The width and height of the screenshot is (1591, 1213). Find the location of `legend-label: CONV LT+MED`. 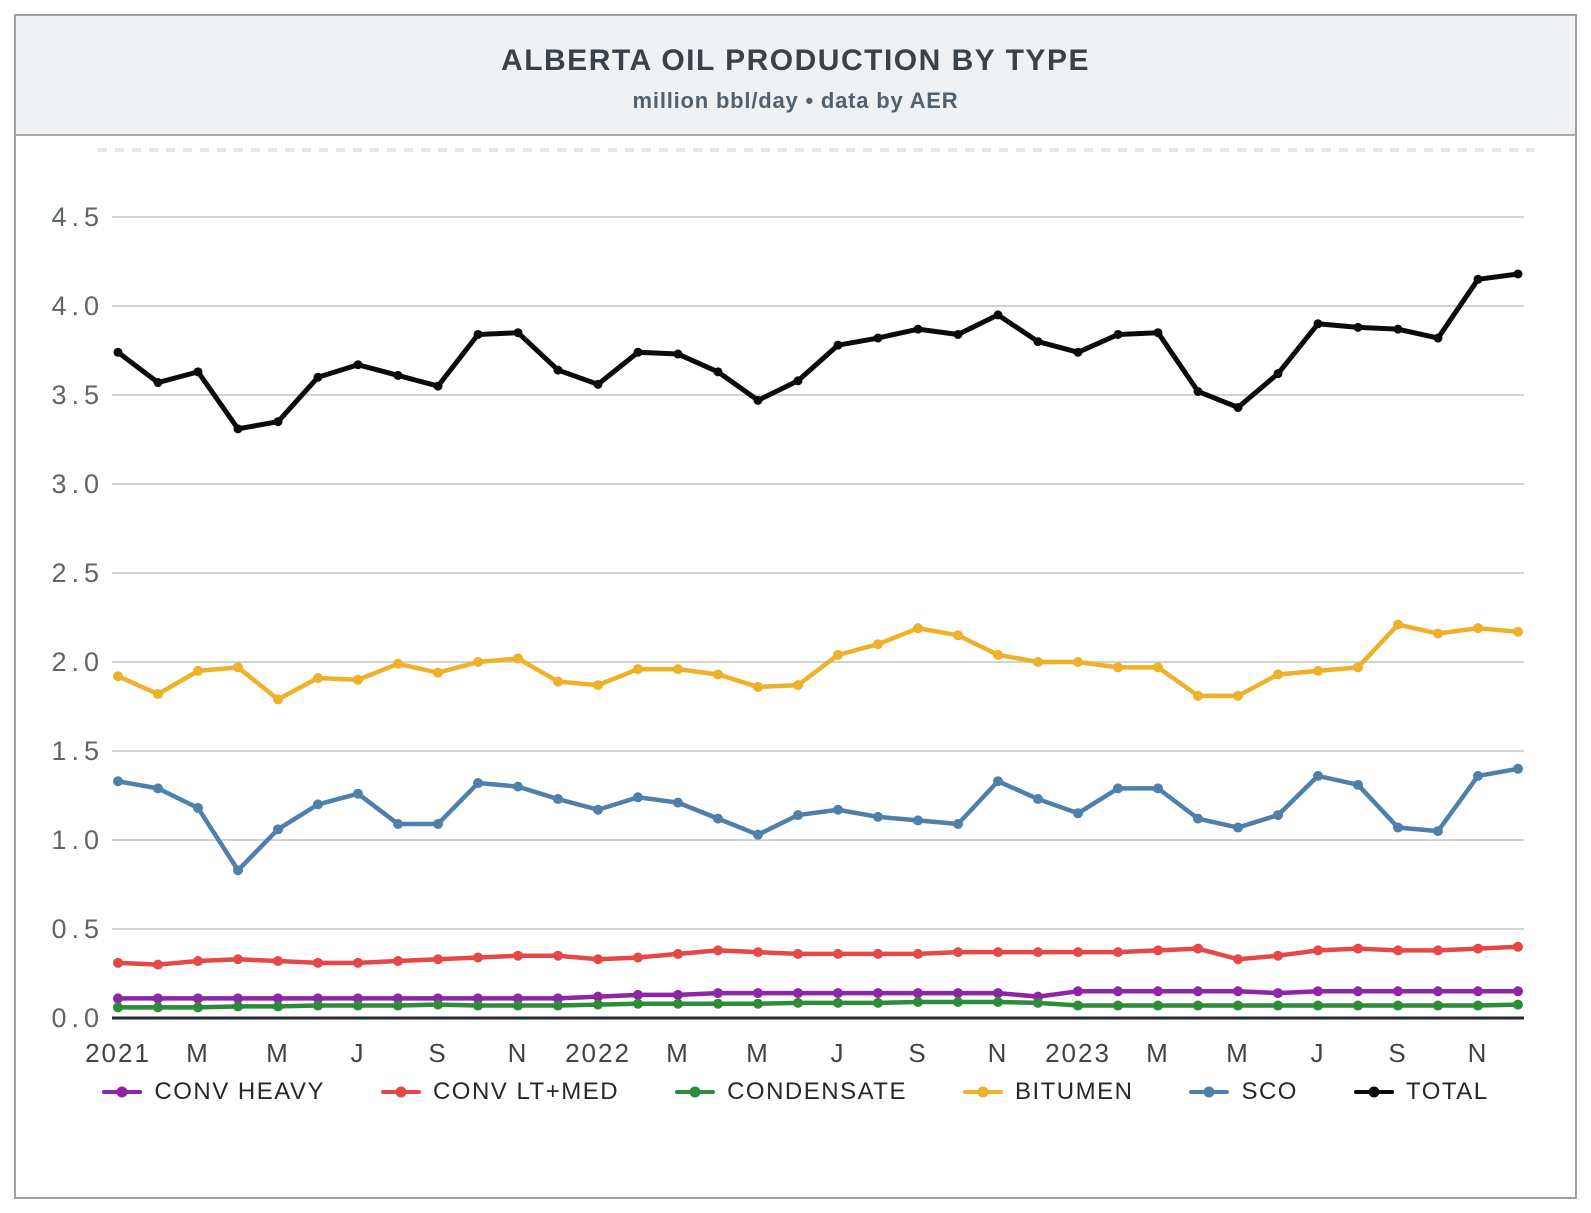

legend-label: CONV LT+MED is located at coordinates (526, 1091).